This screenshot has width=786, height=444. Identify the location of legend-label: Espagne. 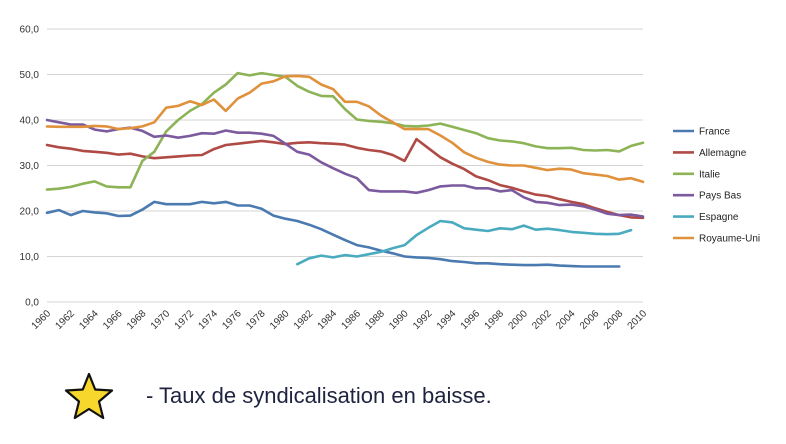
(719, 217).